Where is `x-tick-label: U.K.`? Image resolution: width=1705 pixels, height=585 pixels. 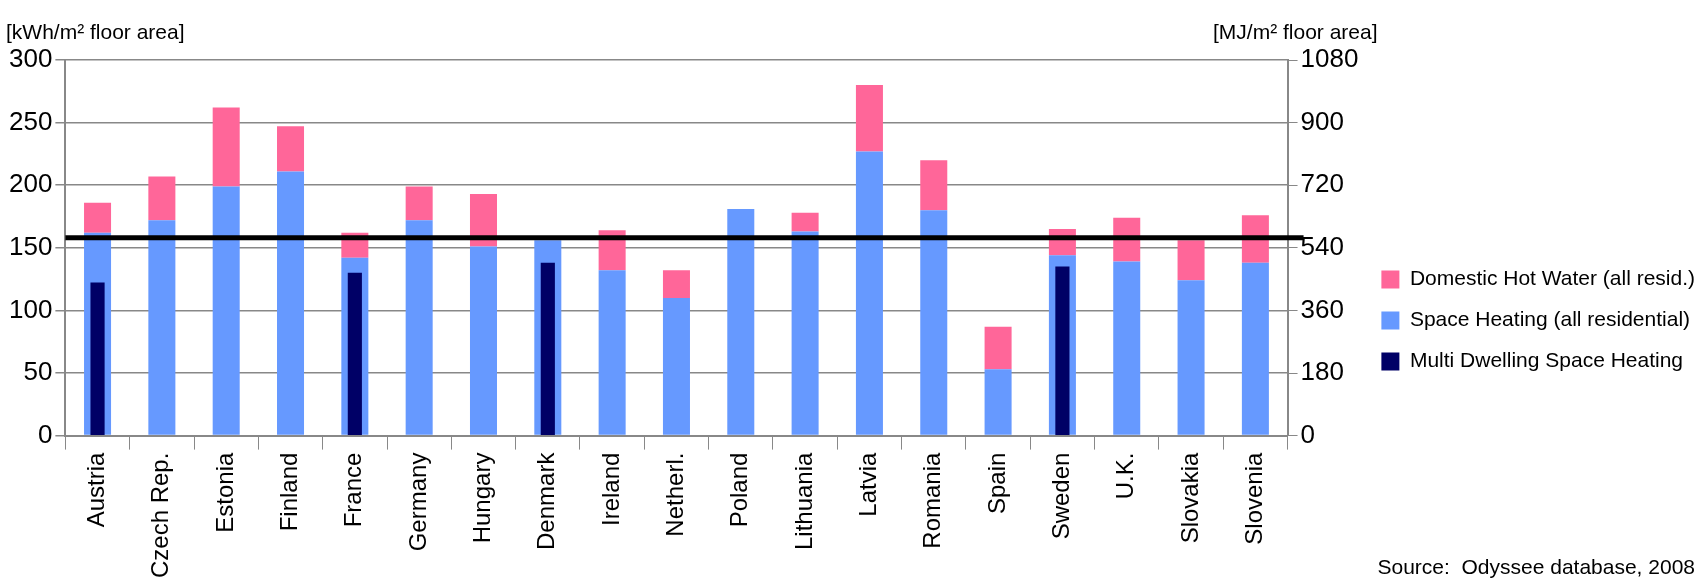 x-tick-label: U.K. is located at coordinates (1125, 476).